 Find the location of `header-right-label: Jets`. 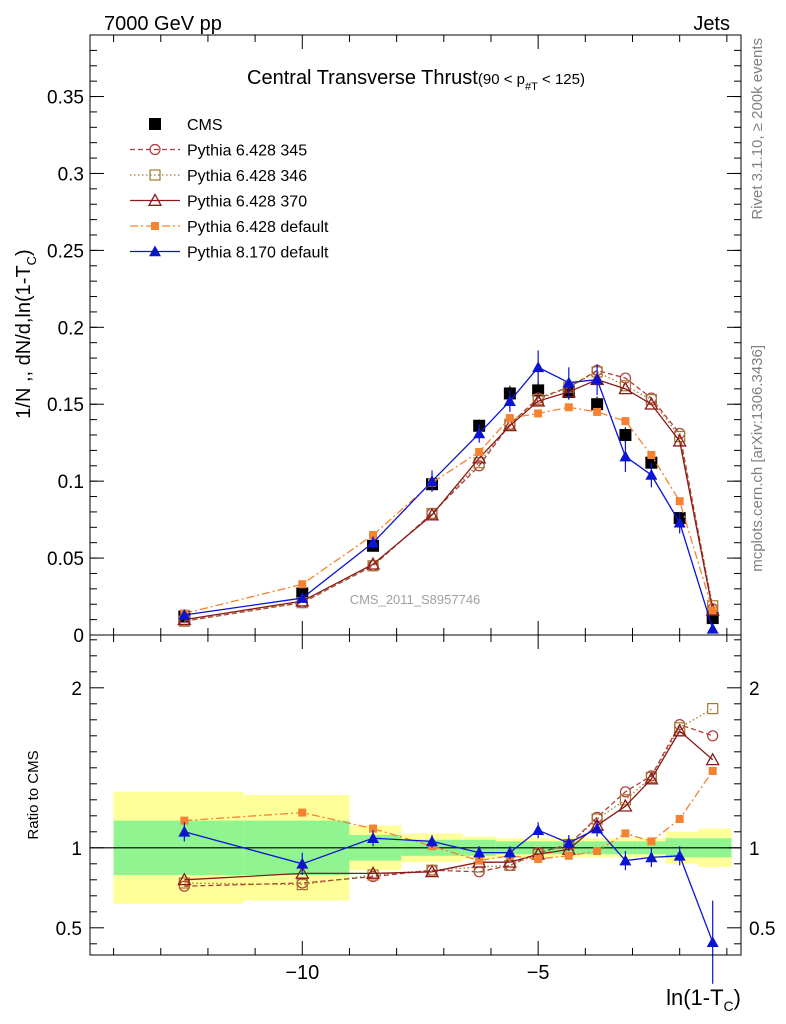

header-right-label: Jets is located at coordinates (711, 24).